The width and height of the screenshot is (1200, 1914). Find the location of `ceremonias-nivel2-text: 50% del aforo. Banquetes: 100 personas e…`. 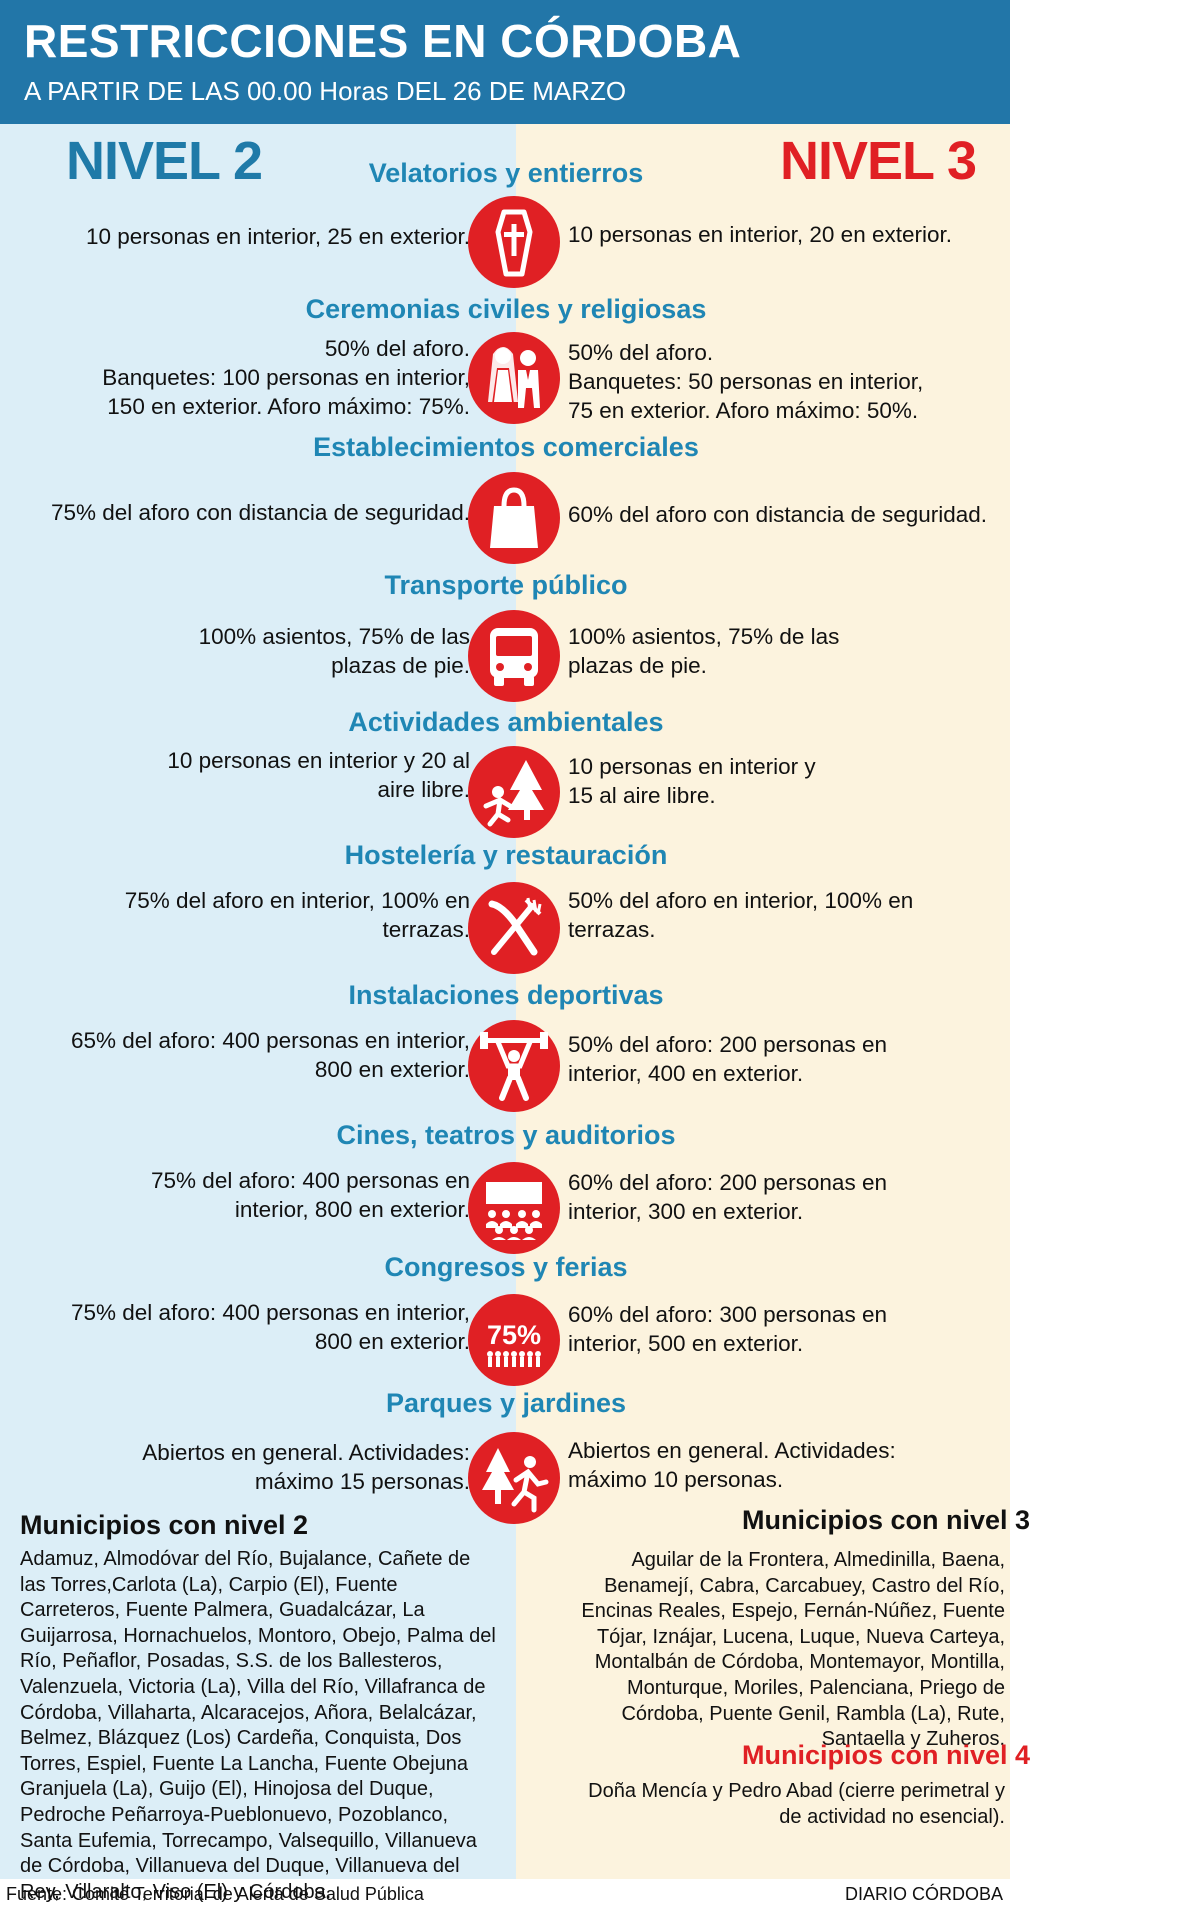

ceremonias-nivel2-text: 50% del aforo. Banquetes: 100 personas e… is located at coordinates (286, 377).